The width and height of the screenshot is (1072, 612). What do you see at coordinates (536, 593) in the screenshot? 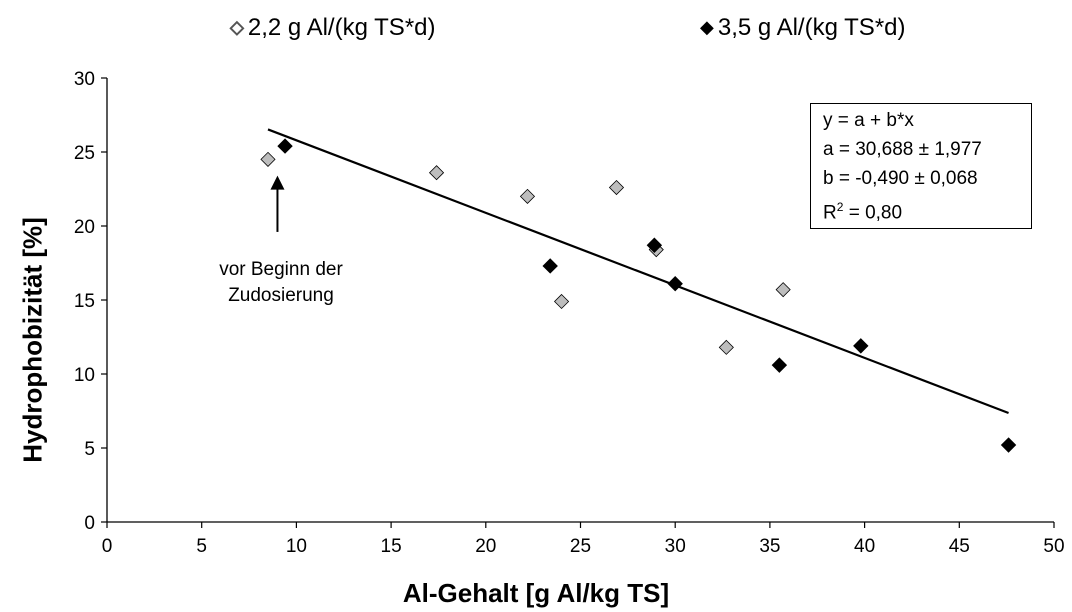
I see `x-axis-label: Al-Gehalt [g Al/kg TS]` at bounding box center [536, 593].